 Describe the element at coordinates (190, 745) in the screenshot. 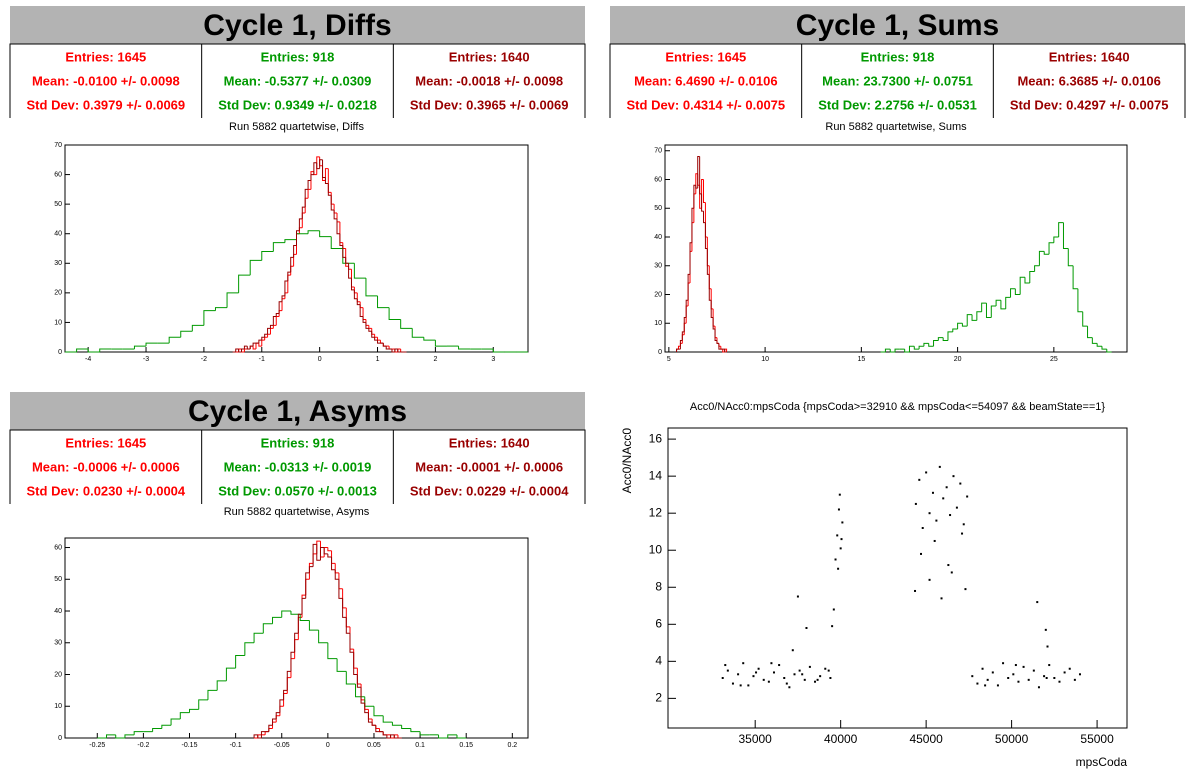

I see `x-tick-label: -0.15` at that location.